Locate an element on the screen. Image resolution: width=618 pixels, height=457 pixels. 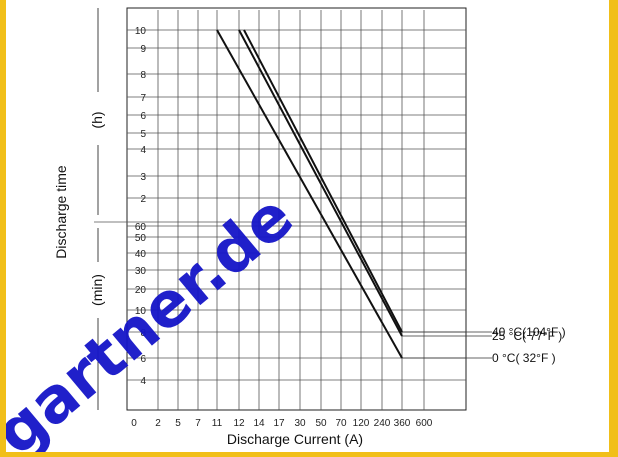
x-tick-label: 17 is located at coordinates (279, 423).